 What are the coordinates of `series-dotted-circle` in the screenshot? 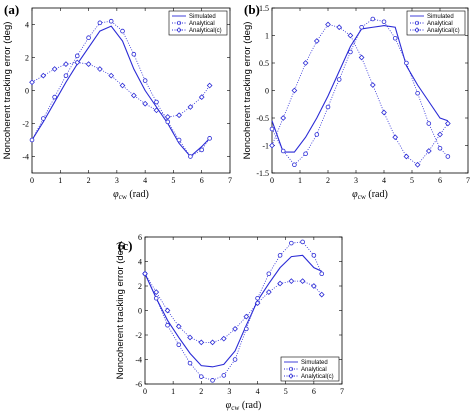 It's located at (360, 92).